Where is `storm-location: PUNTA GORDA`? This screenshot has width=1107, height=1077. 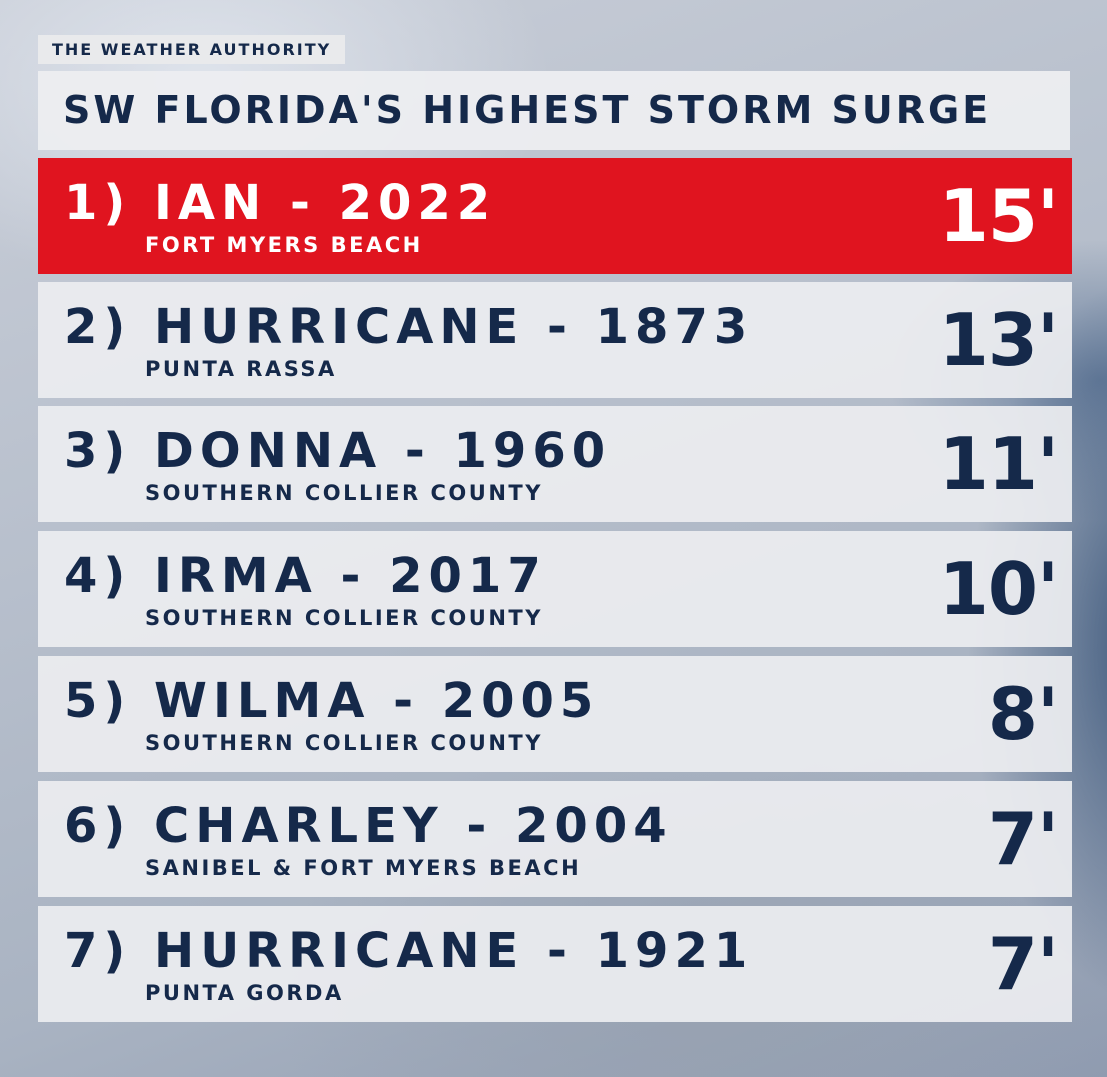
storm-location: PUNTA GORDA is located at coordinates (244, 993).